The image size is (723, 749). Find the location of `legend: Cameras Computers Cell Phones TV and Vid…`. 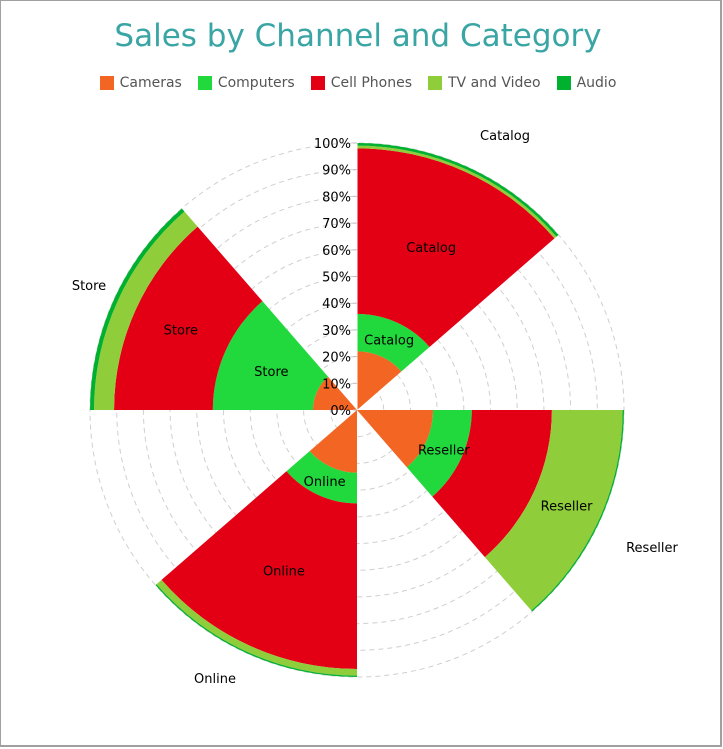

legend: Cameras Computers Cell Phones TV and Vid… is located at coordinates (358, 83).